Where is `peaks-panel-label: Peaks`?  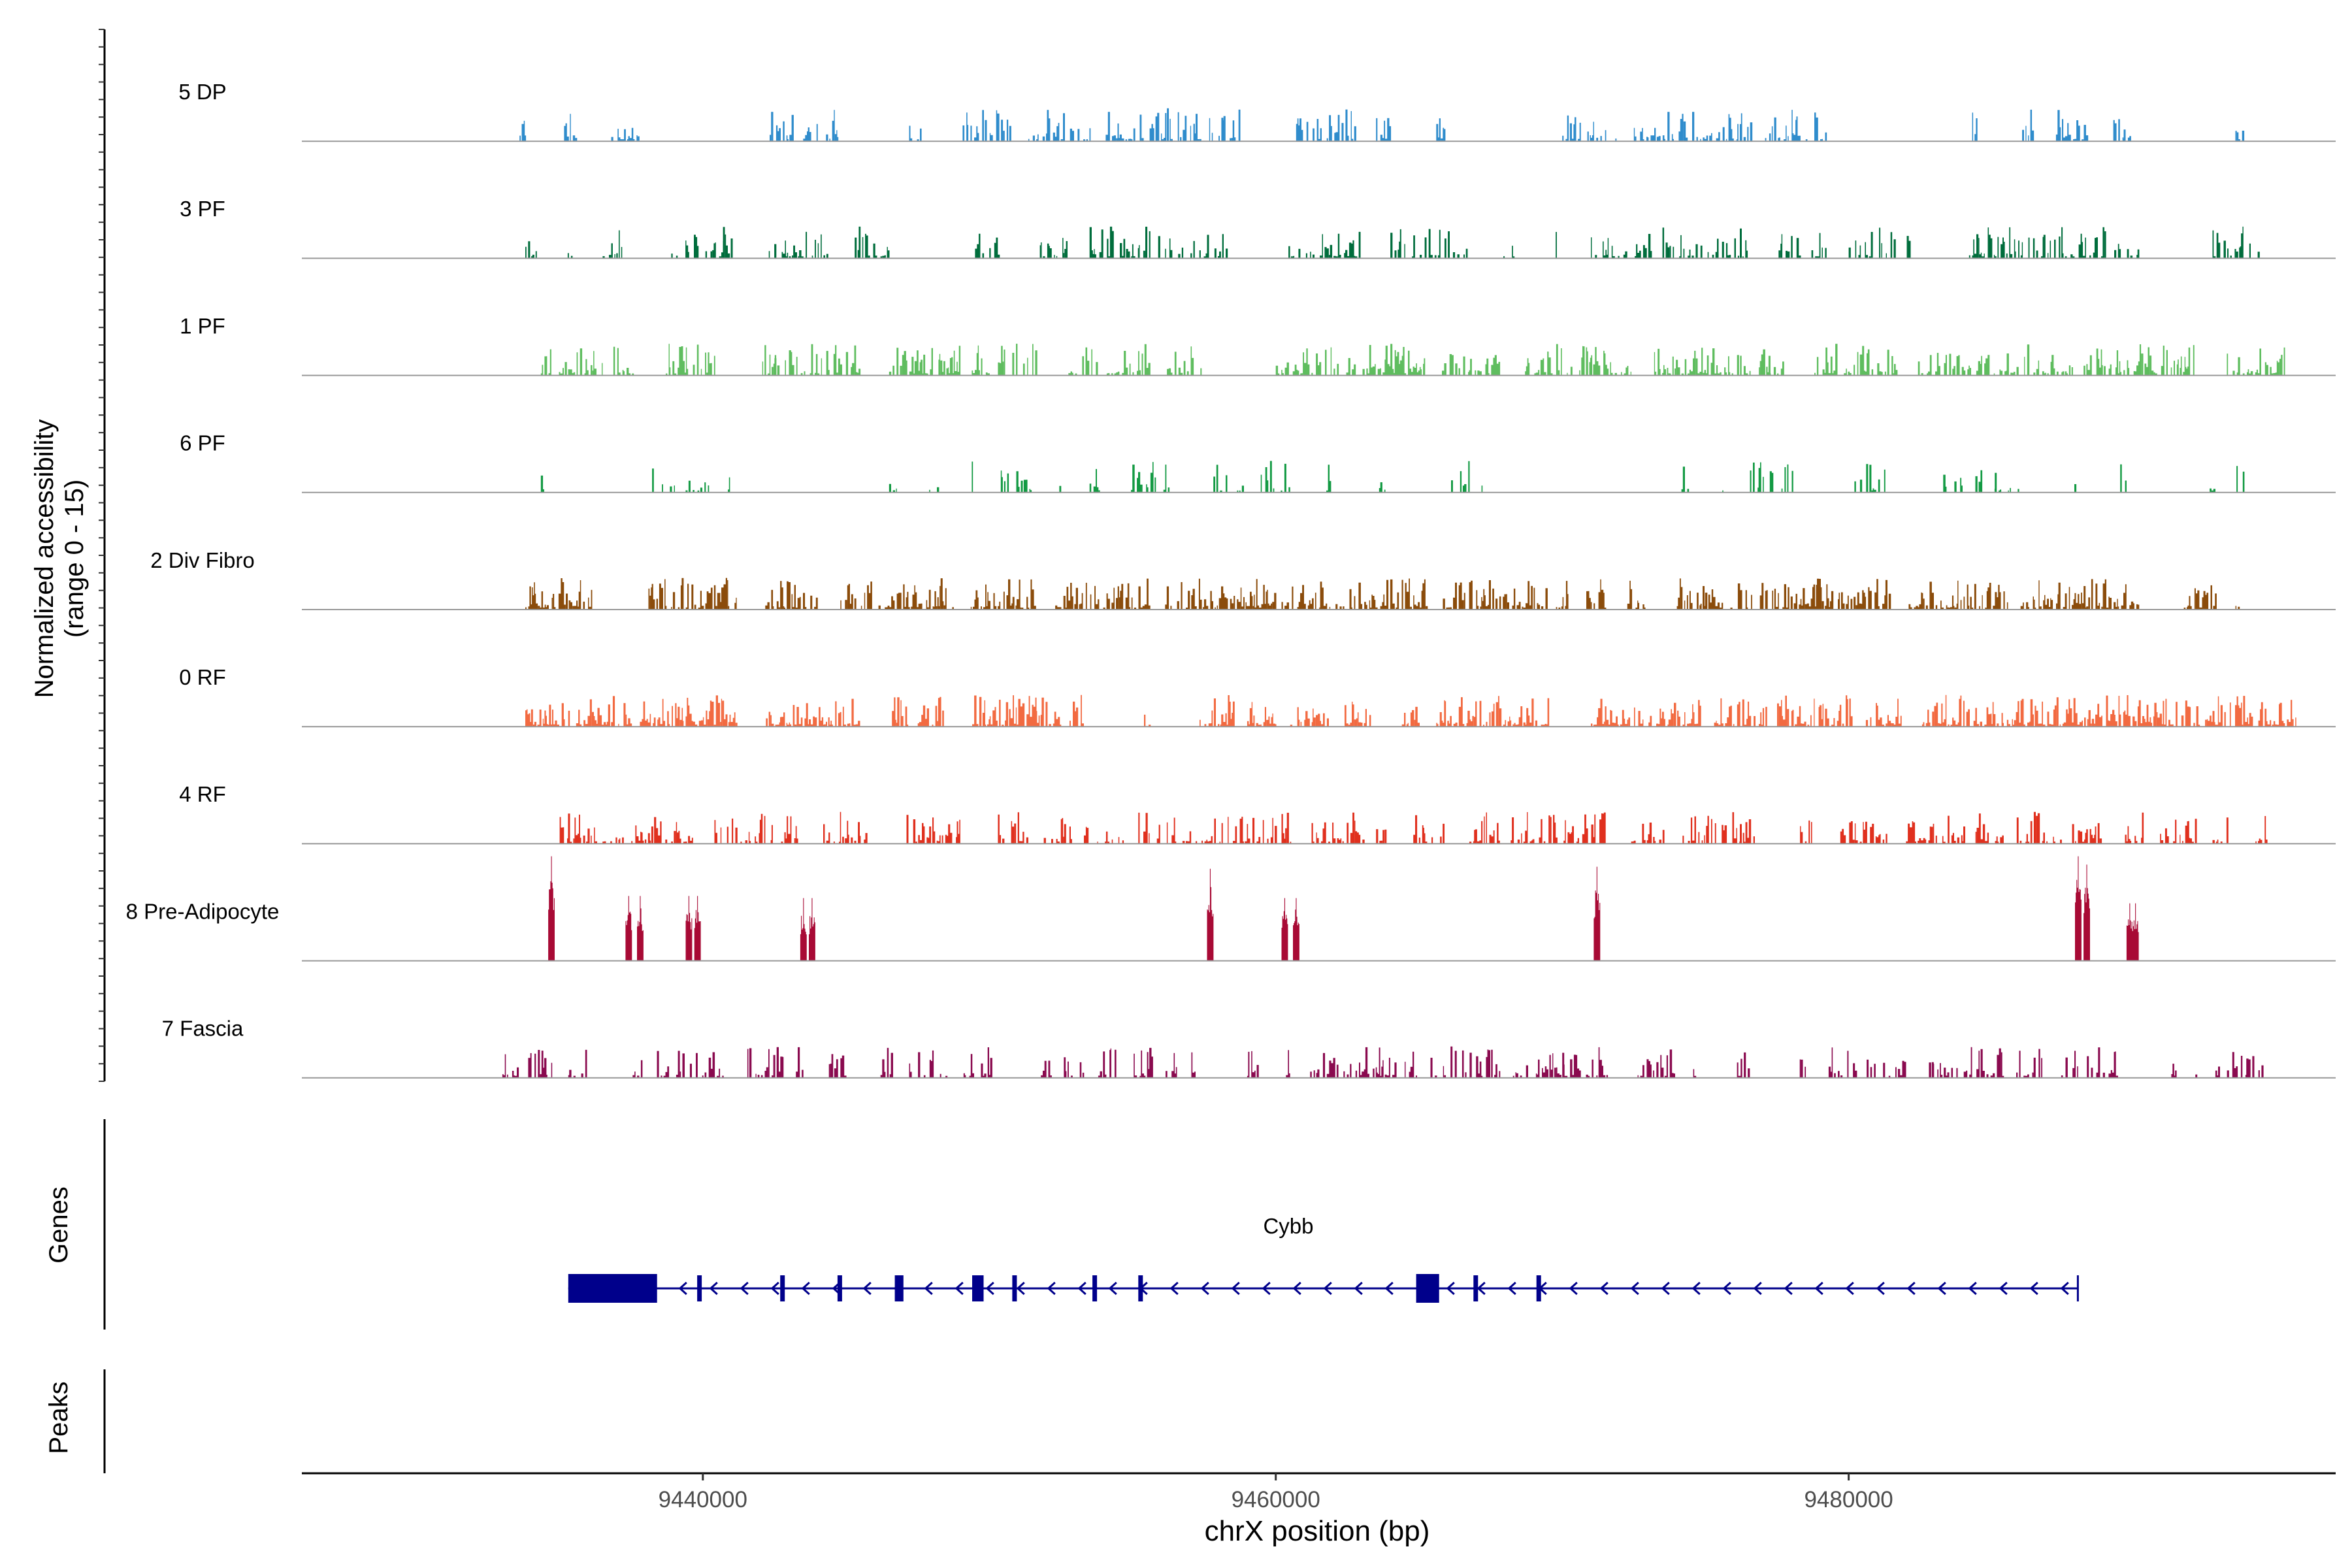
peaks-panel-label: Peaks is located at coordinates (58, 1417).